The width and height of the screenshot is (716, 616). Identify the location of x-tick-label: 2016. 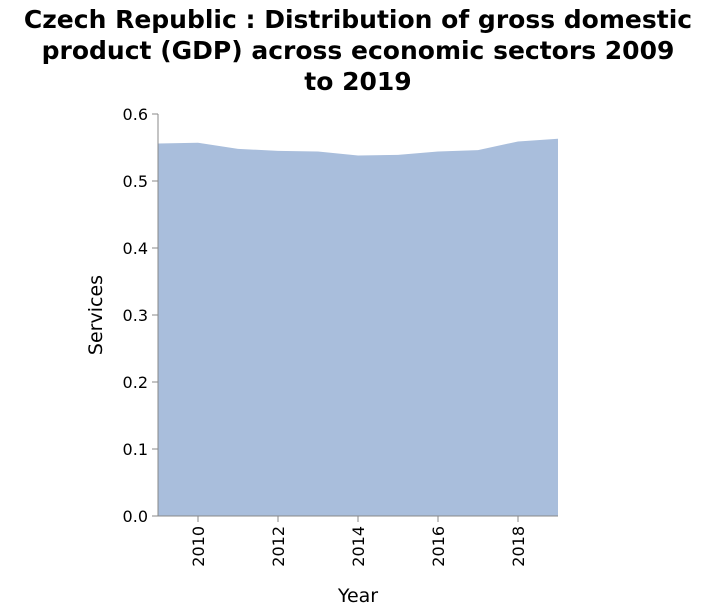
(438, 546).